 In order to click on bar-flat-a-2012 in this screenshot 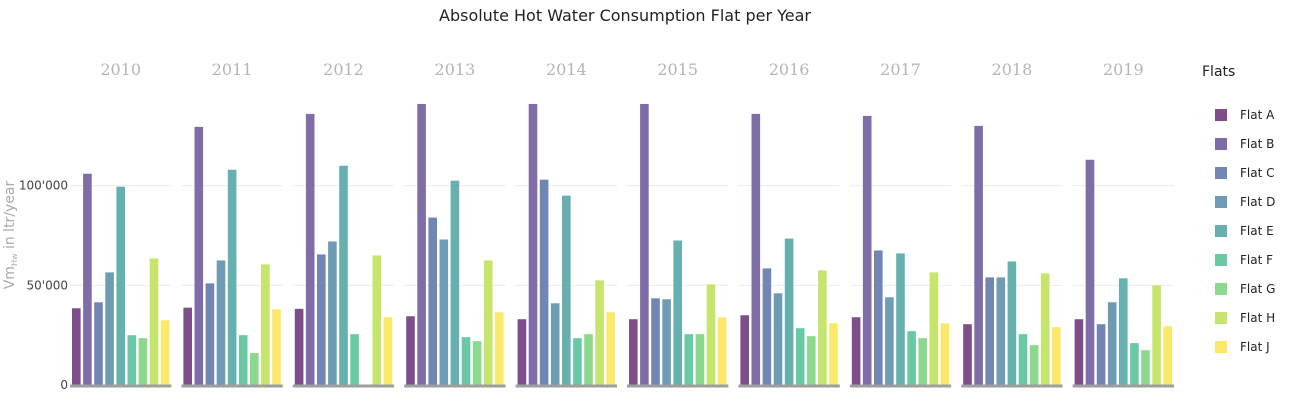, I will do `click(299, 346)`.